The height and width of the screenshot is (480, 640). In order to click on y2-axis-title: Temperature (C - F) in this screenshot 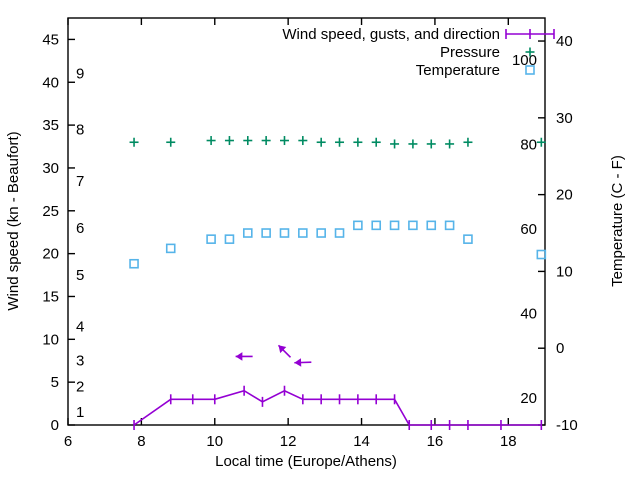, I will do `click(617, 221)`.